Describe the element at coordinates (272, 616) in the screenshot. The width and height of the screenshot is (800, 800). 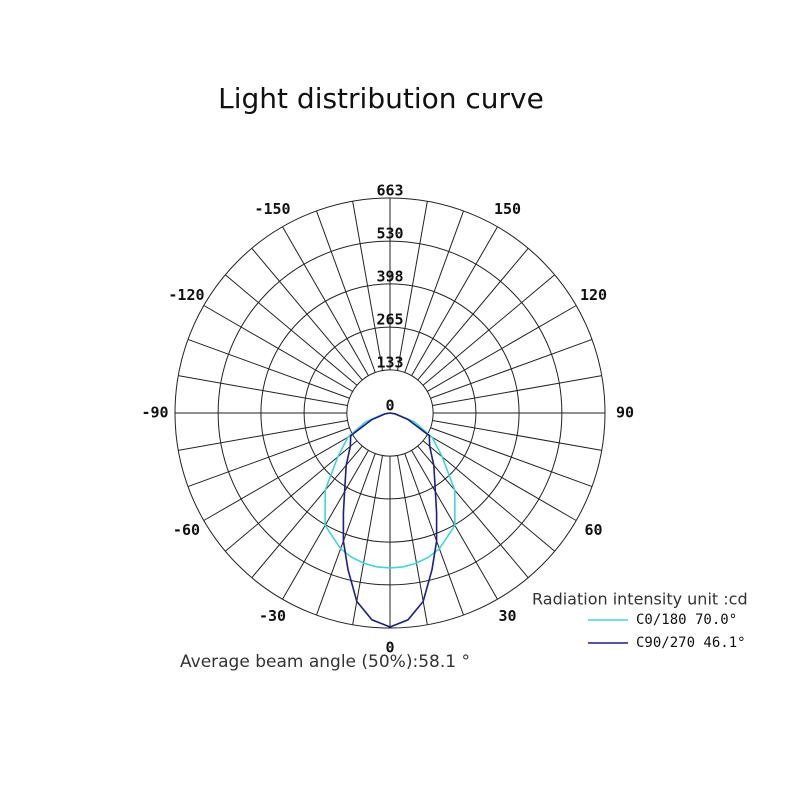
I see `angle-label: -30` at that location.